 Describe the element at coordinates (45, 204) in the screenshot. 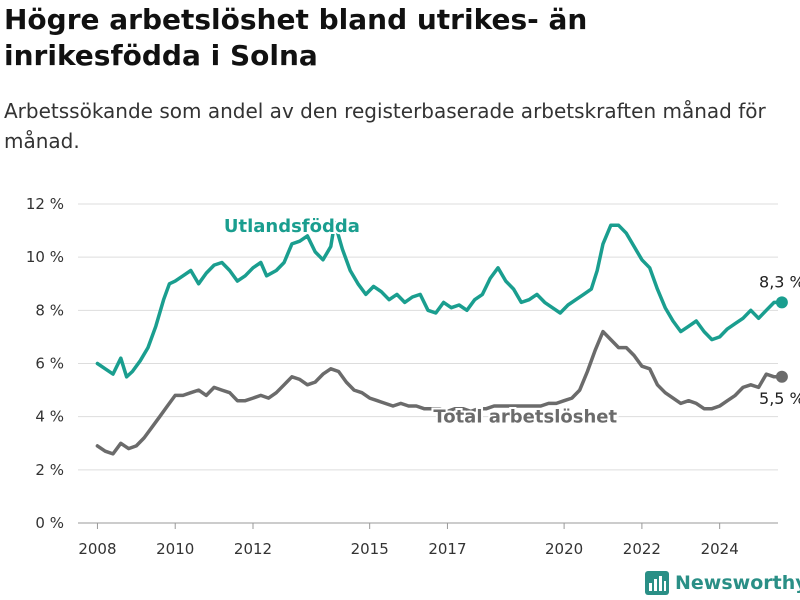

I see `y-tick-label: 12 %` at that location.